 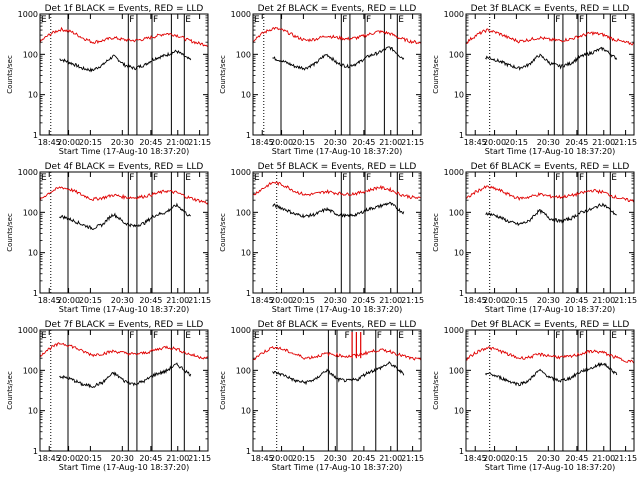 What do you see at coordinates (337, 167) in the screenshot?
I see `panel-title: Det 5f BLACK = Events, RED = LLD` at bounding box center [337, 167].